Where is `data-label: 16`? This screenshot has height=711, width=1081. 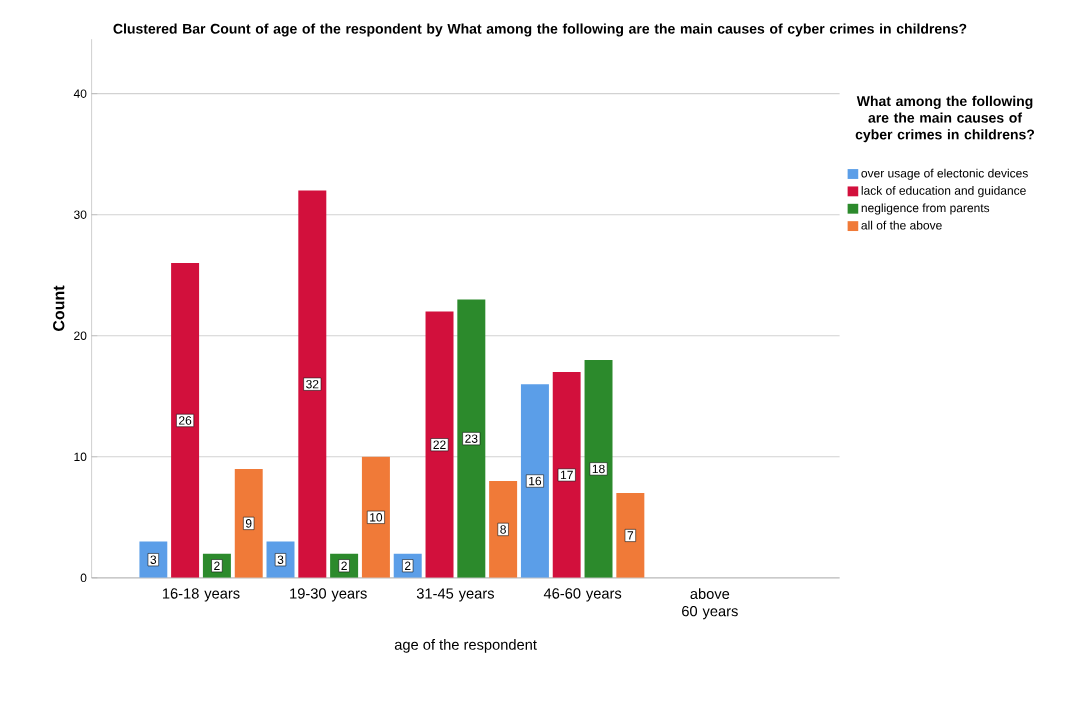
data-label: 16 is located at coordinates (535, 481).